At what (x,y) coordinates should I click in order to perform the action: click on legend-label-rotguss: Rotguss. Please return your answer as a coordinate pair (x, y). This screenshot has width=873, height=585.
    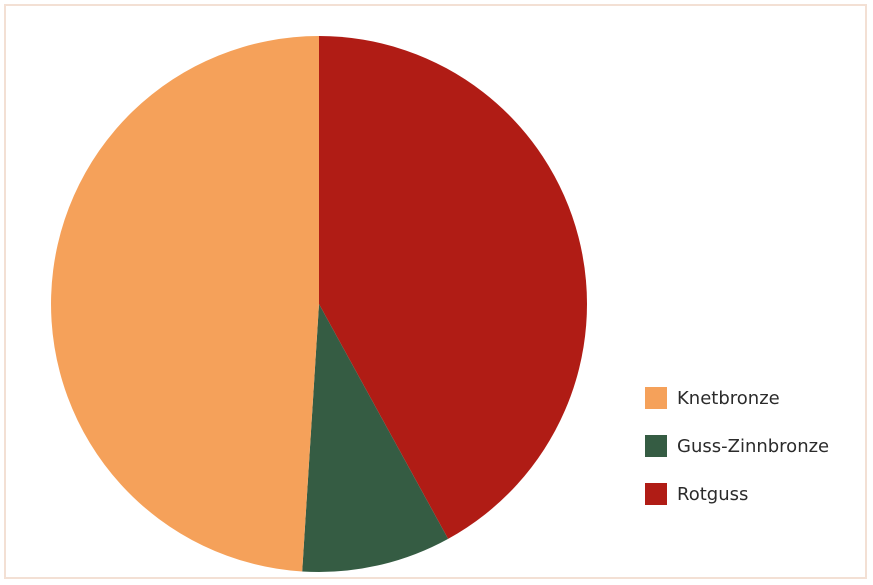
    Looking at the image, I should click on (712, 494).